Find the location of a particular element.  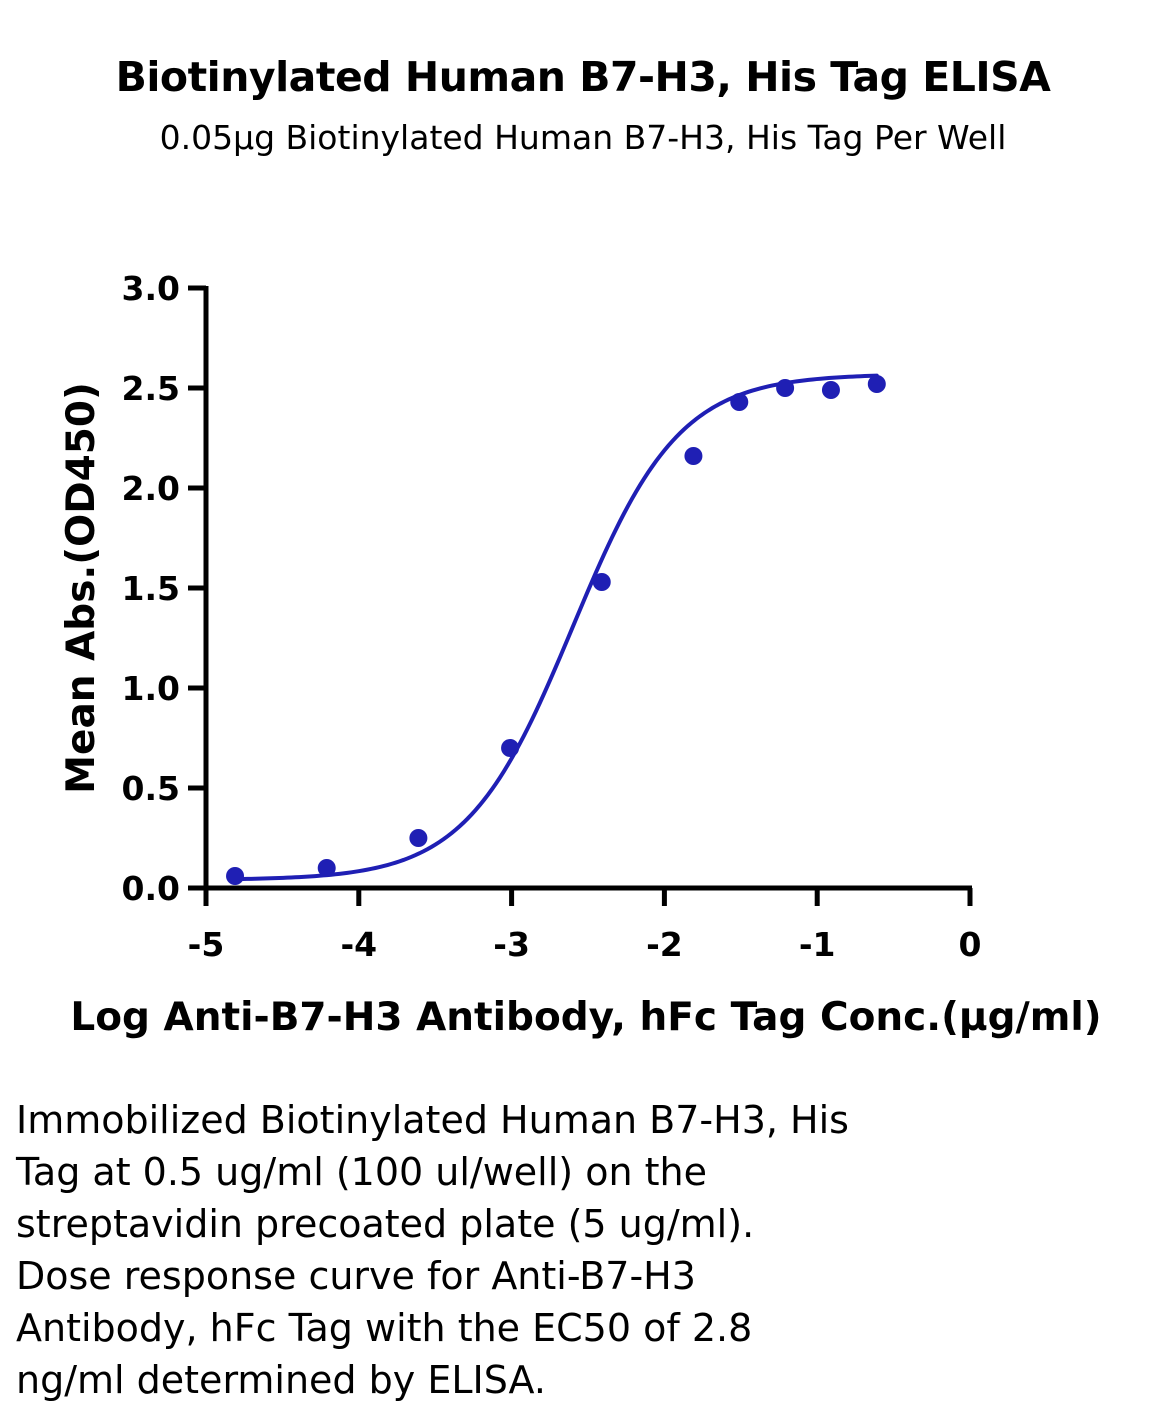

y-tick-label: 2.5 is located at coordinates (151, 388).